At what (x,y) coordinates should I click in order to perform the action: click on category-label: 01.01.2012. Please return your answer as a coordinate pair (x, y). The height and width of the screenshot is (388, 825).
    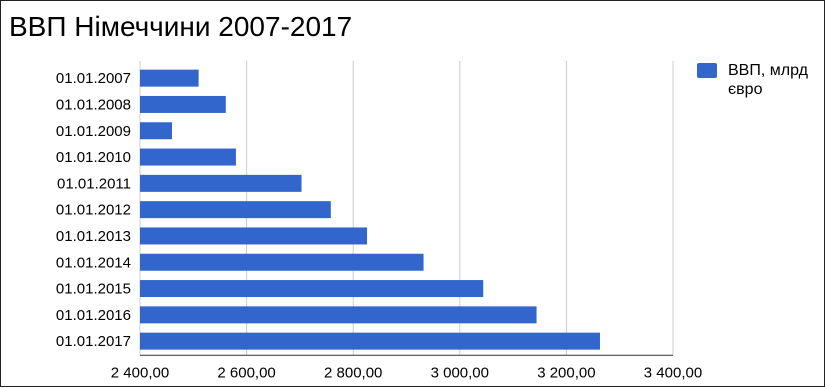
    Looking at the image, I should click on (93, 210).